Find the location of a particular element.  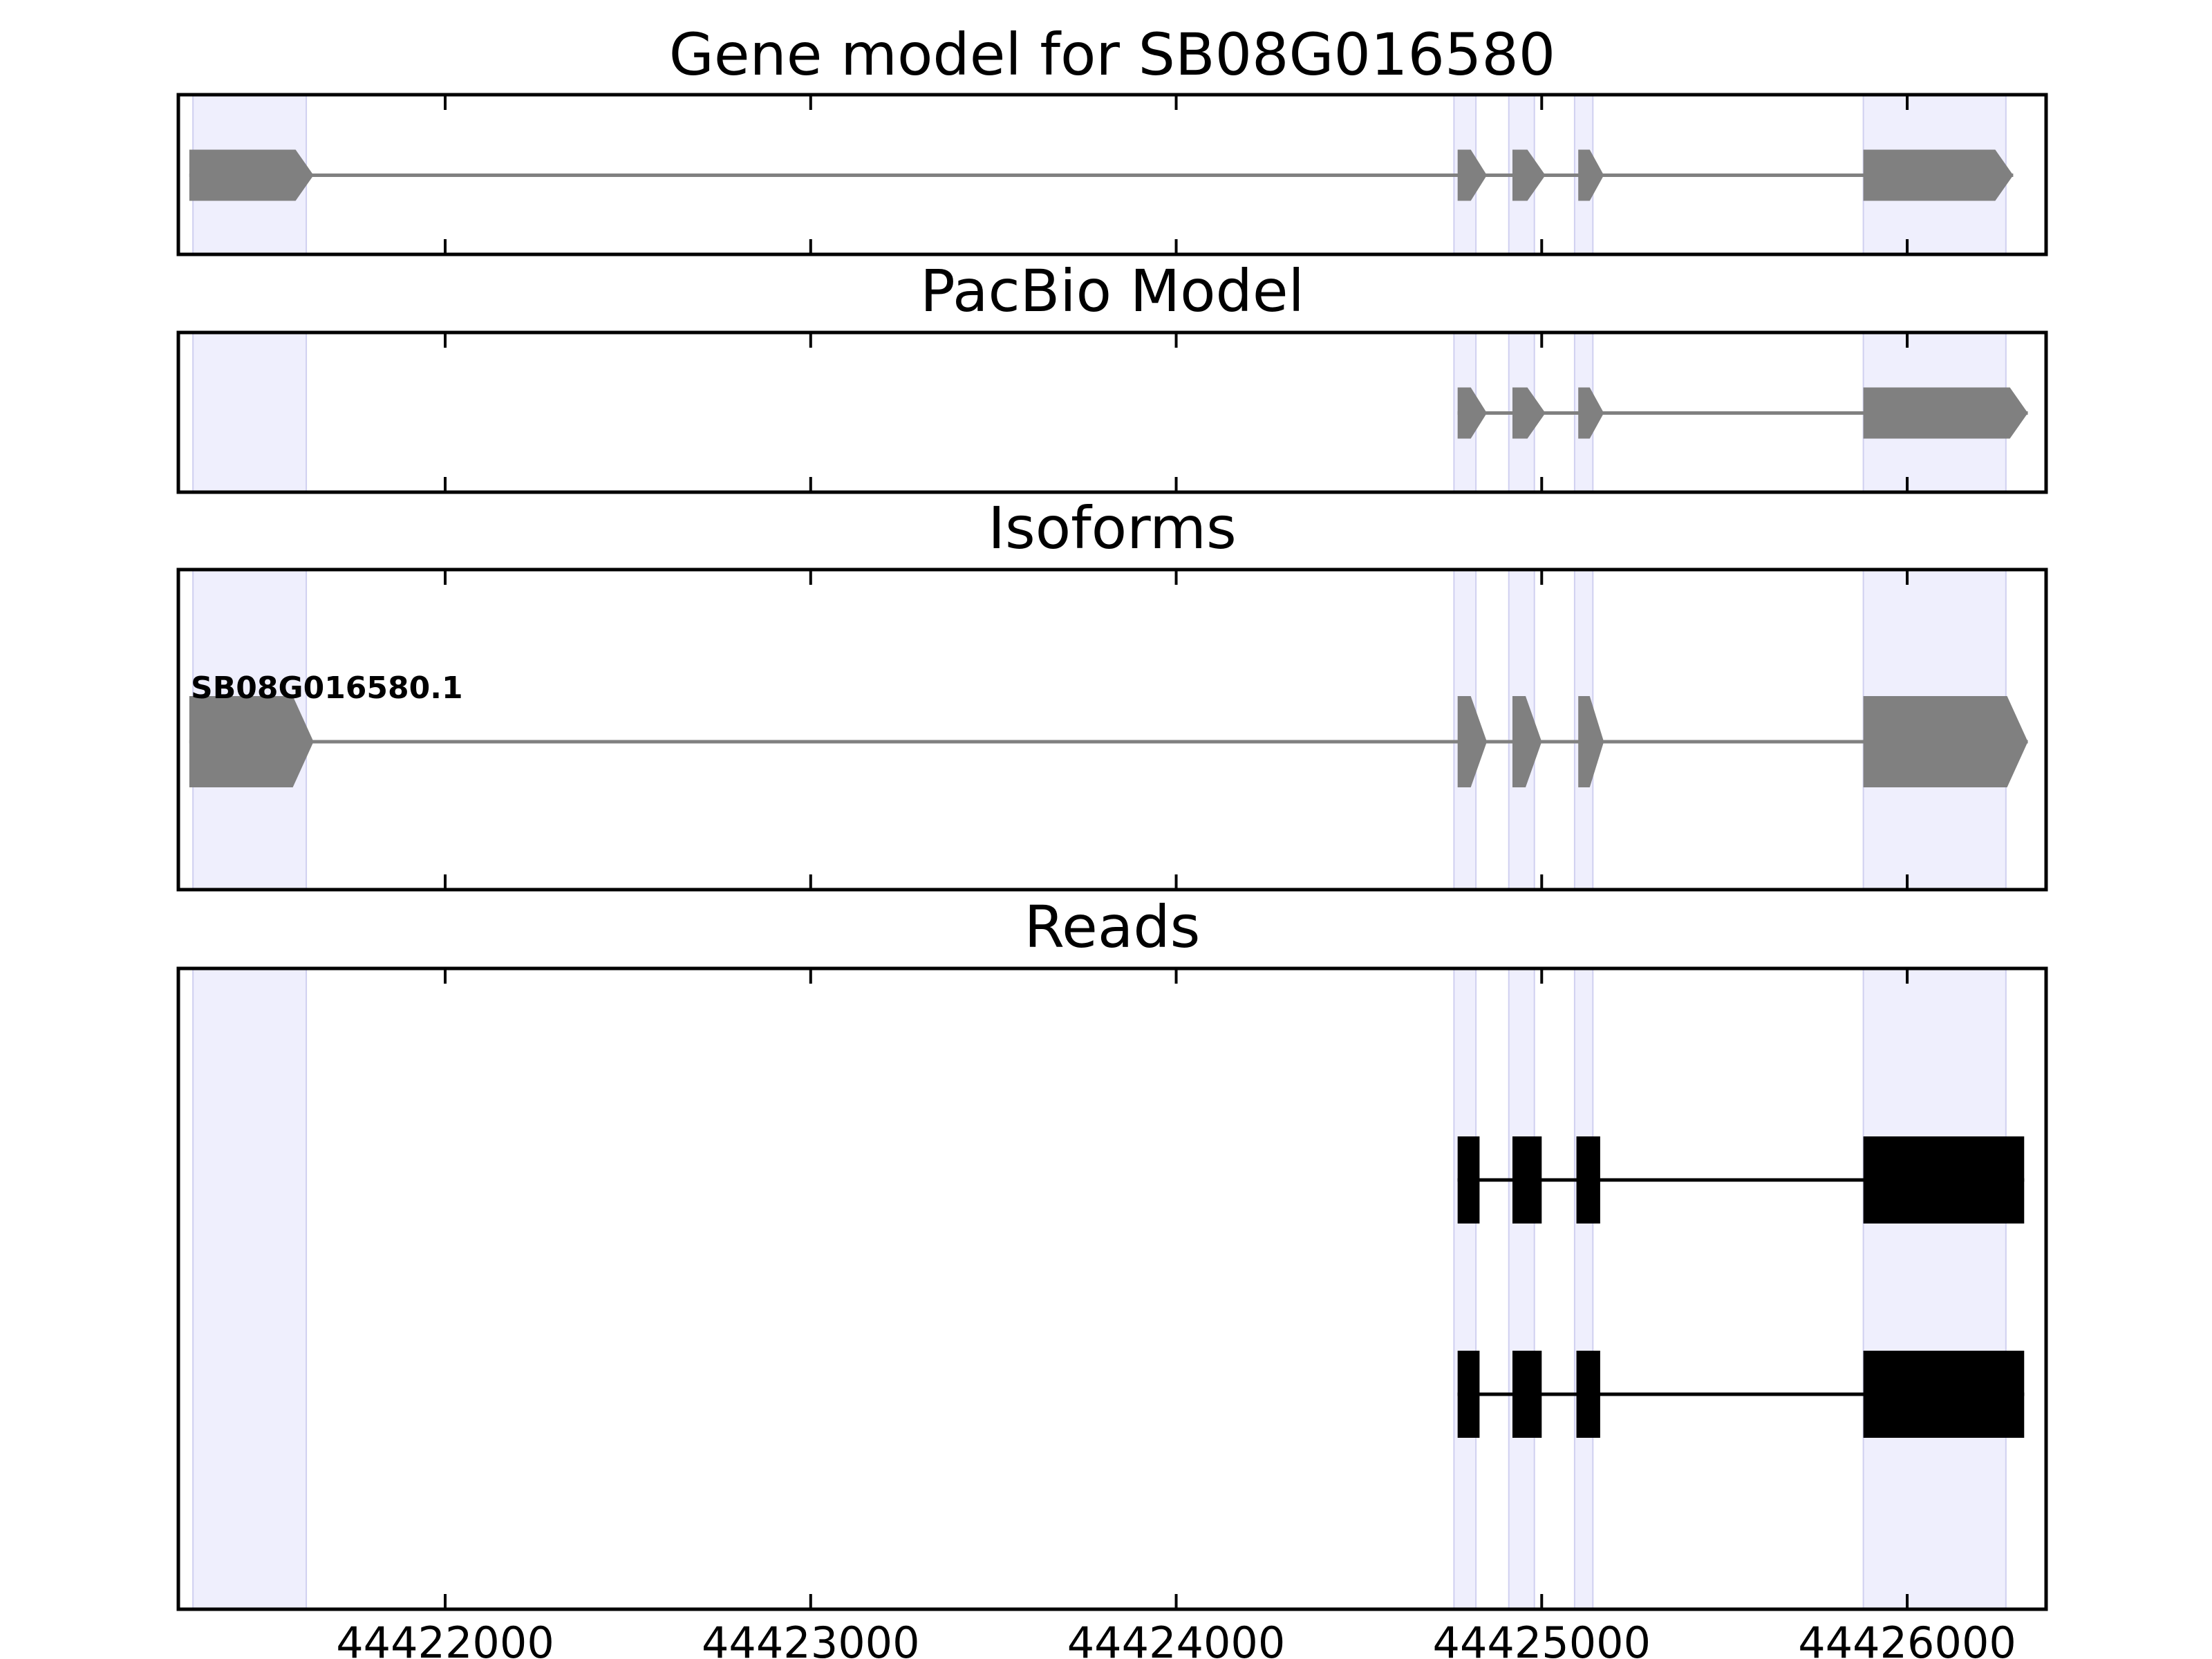

x-tick-label-2: 44423000 is located at coordinates (811, 1638).